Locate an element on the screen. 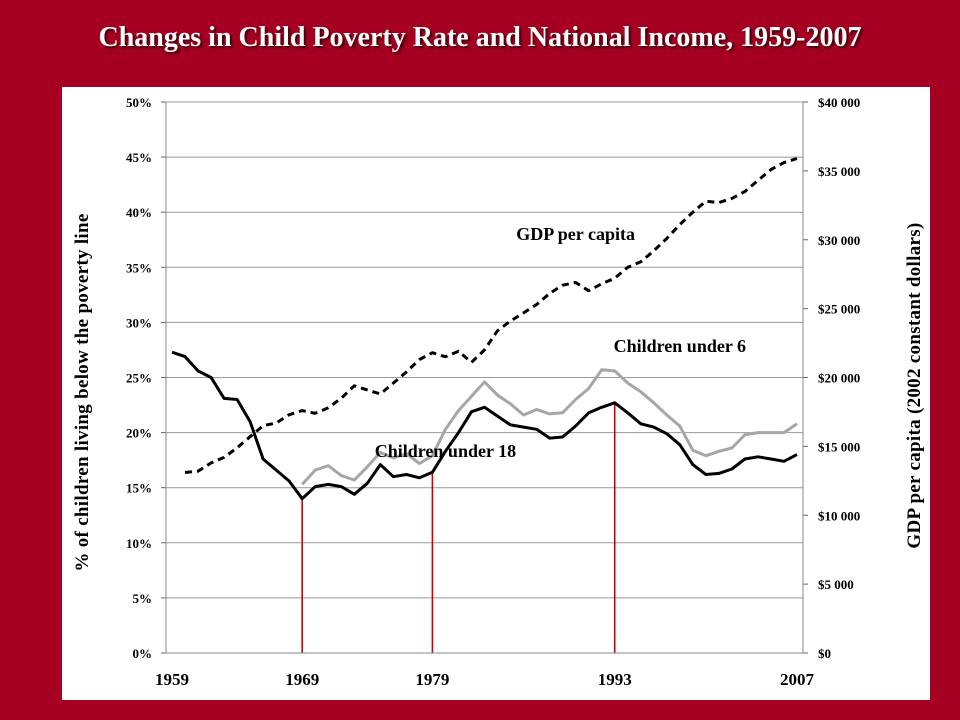  y-tick-label: 25% is located at coordinates (139, 378).